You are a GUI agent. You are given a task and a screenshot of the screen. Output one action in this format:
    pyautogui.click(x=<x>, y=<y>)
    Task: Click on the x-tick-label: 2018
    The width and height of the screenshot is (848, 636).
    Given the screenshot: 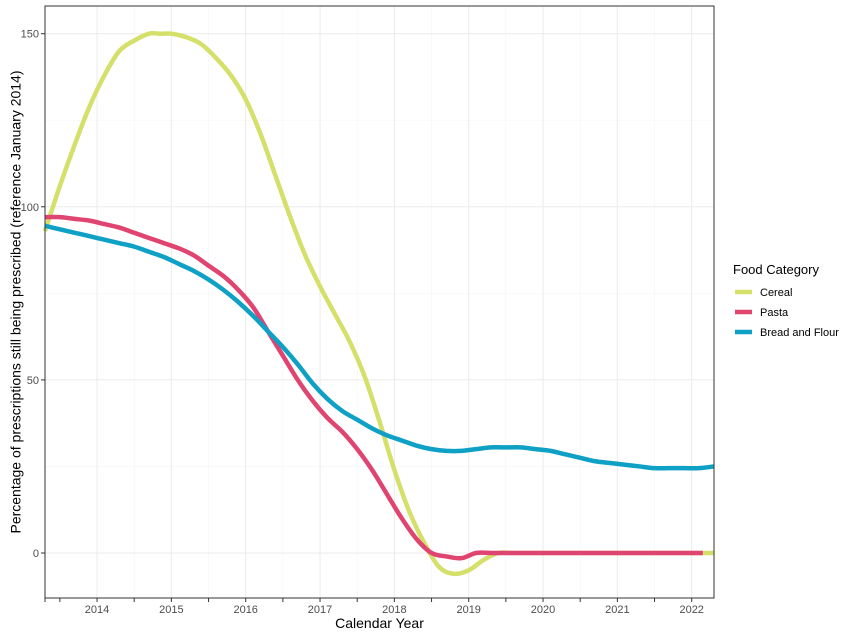 What is the action you would take?
    pyautogui.click(x=394, y=610)
    